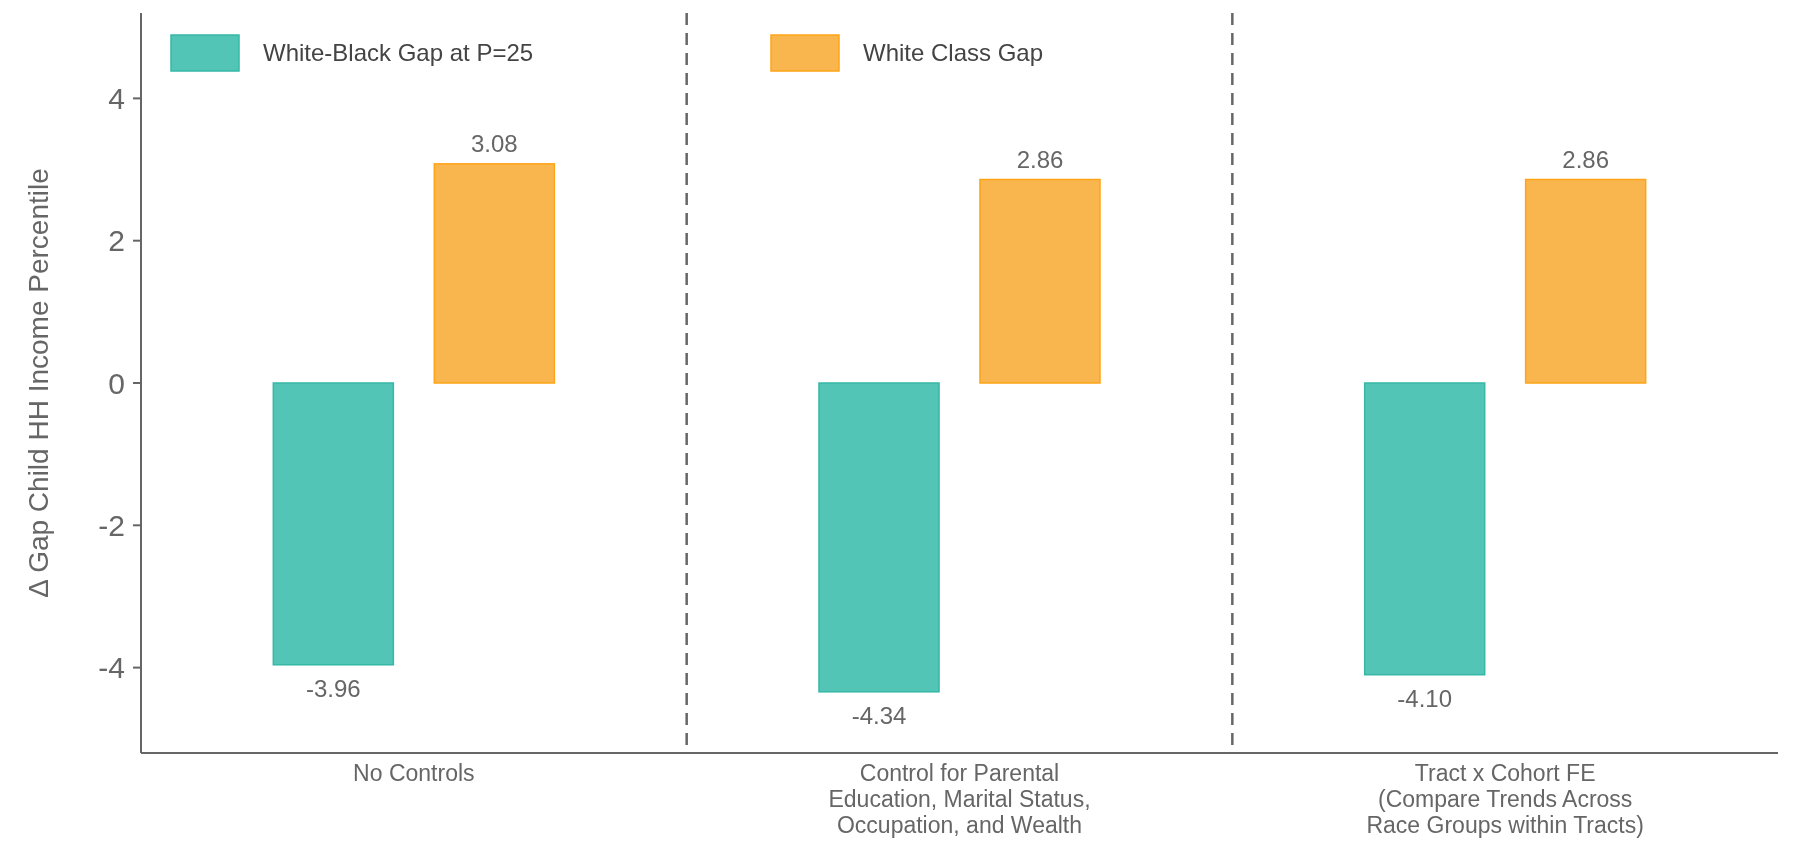 The width and height of the screenshot is (1799, 853). What do you see at coordinates (116, 241) in the screenshot?
I see `y-tick-label: 2` at bounding box center [116, 241].